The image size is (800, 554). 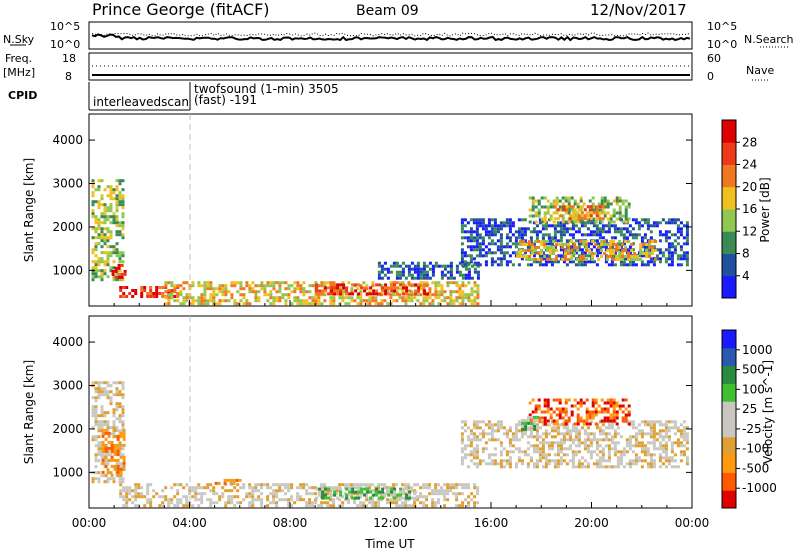 I want to click on colorbar-swatch, so click(x=729, y=176).